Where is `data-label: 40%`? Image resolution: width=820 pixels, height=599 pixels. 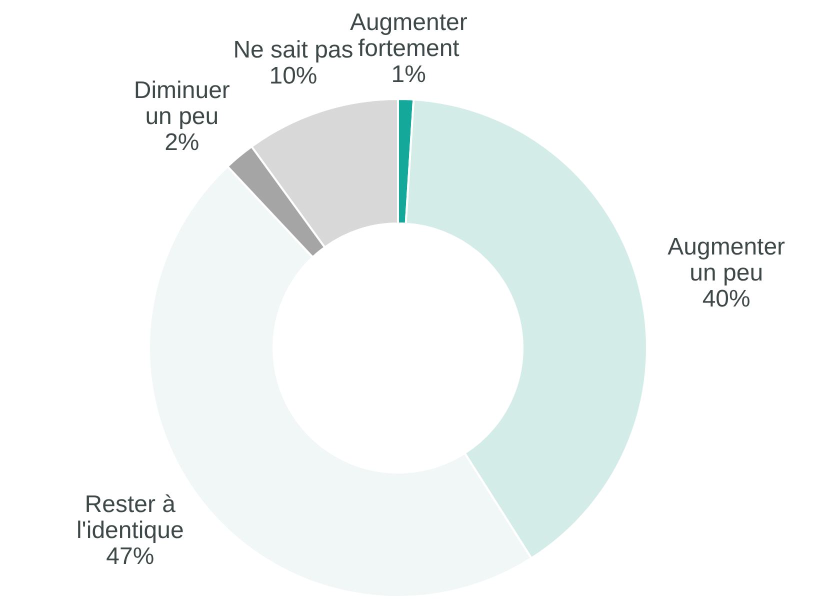 data-label: 40% is located at coordinates (726, 298).